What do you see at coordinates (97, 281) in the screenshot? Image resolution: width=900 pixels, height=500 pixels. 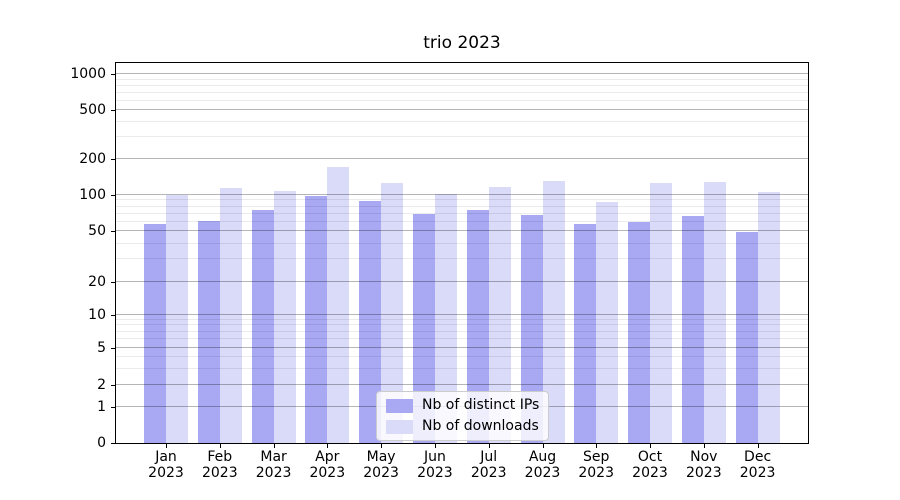 I see `y-tick-label: 20` at bounding box center [97, 281].